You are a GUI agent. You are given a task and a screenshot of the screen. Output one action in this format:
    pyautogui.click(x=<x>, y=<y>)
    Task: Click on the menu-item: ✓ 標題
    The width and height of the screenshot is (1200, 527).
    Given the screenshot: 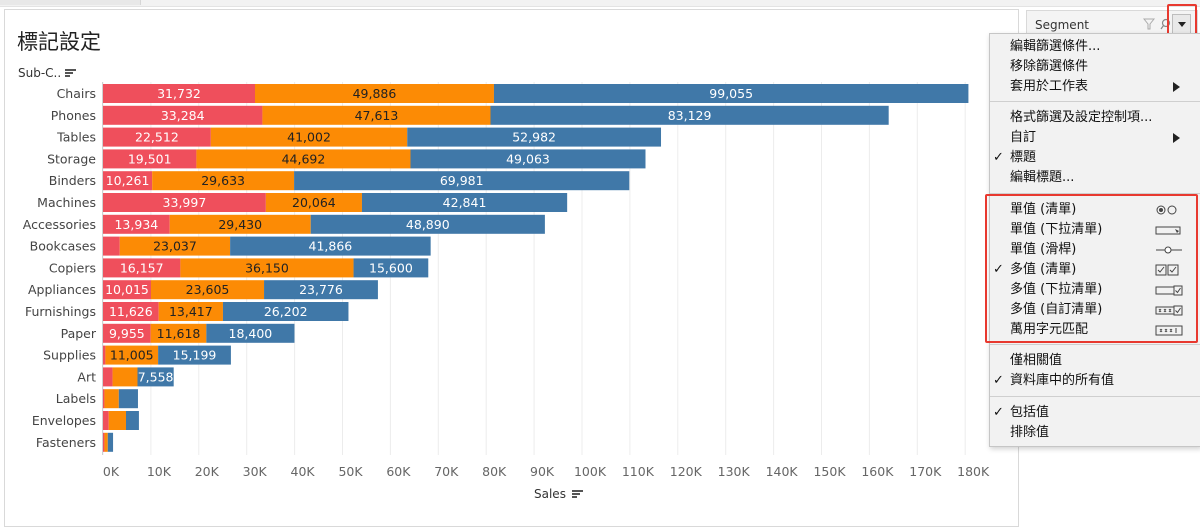 What is the action you would take?
    pyautogui.click(x=1095, y=158)
    